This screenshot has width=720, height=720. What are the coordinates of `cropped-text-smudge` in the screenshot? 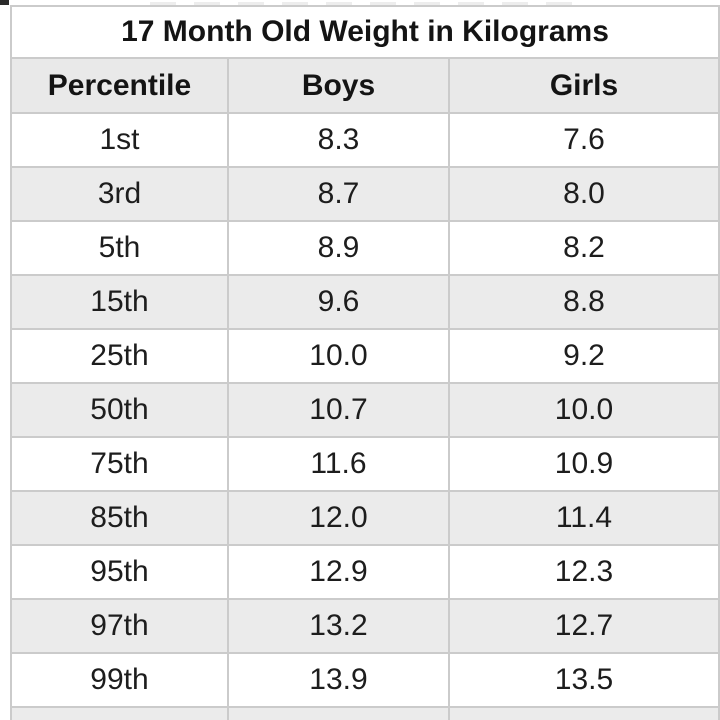 It's located at (365, 3).